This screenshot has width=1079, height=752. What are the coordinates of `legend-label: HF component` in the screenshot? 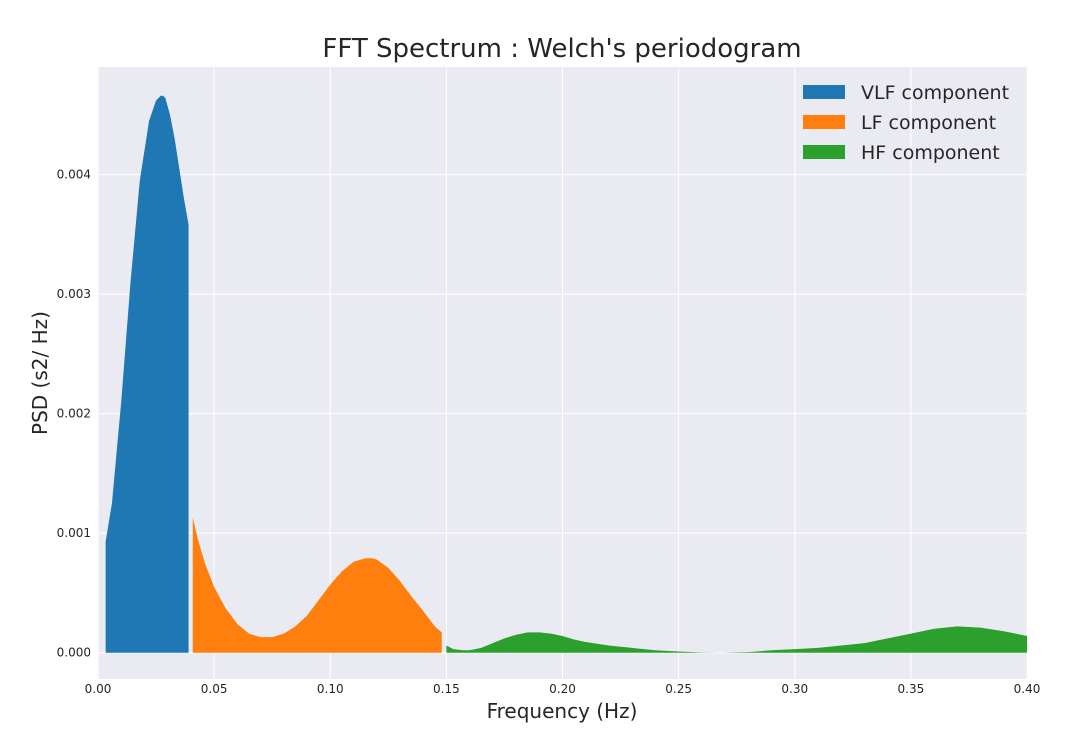 It's located at (930, 153).